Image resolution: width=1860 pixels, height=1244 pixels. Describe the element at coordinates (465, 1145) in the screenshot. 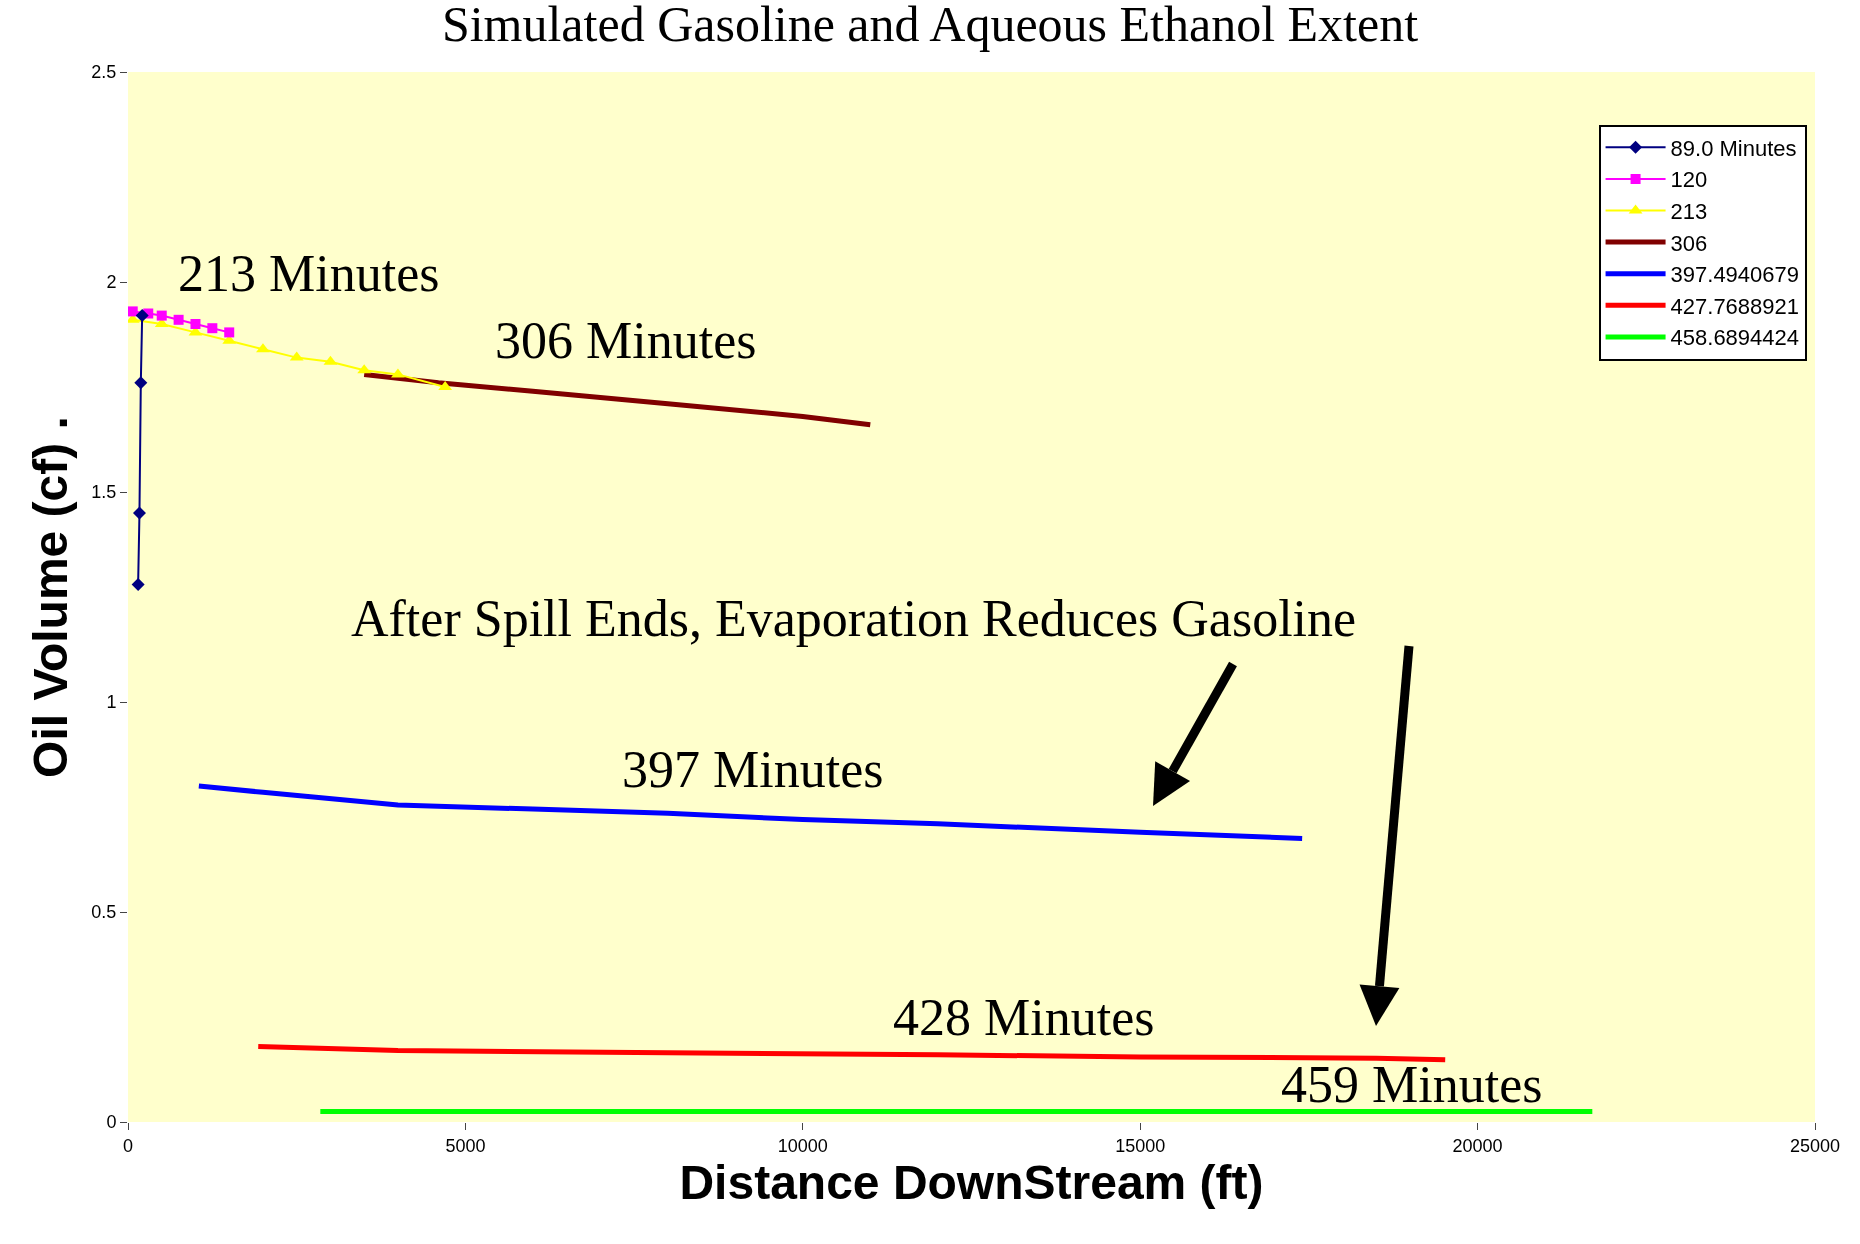

I see `x-tick-label: 5000` at that location.